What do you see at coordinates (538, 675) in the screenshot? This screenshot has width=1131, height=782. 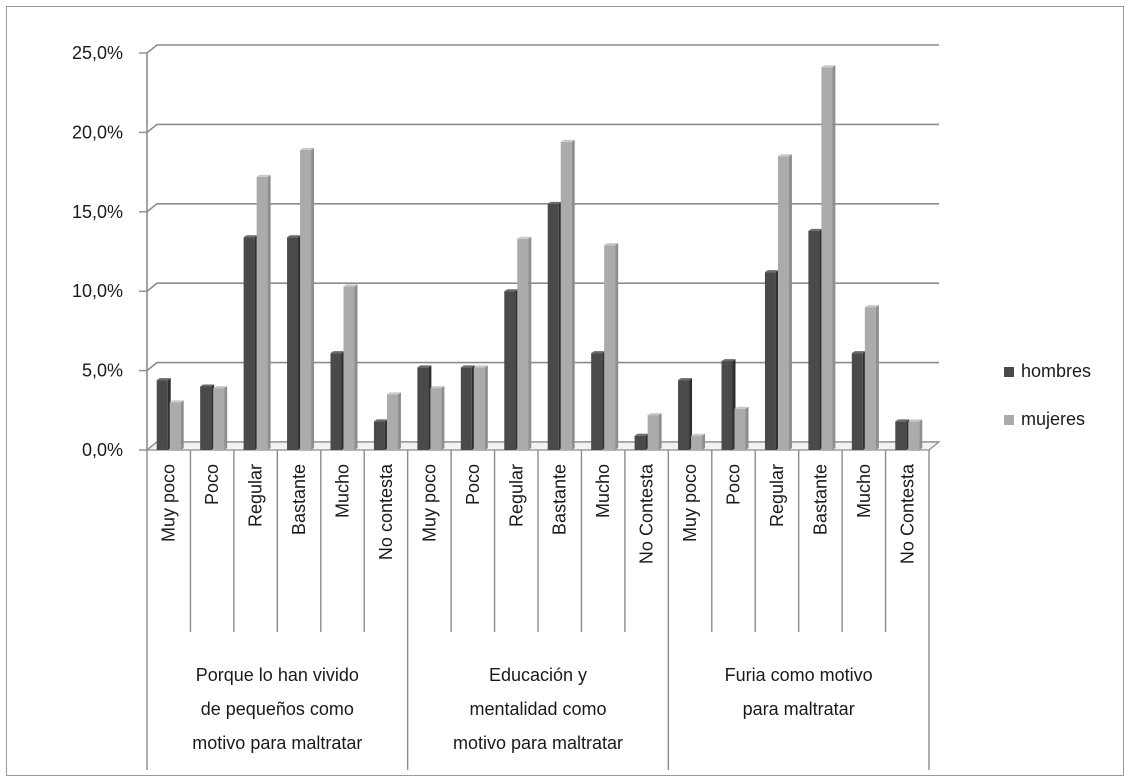 I see `group-label: Educación y` at bounding box center [538, 675].